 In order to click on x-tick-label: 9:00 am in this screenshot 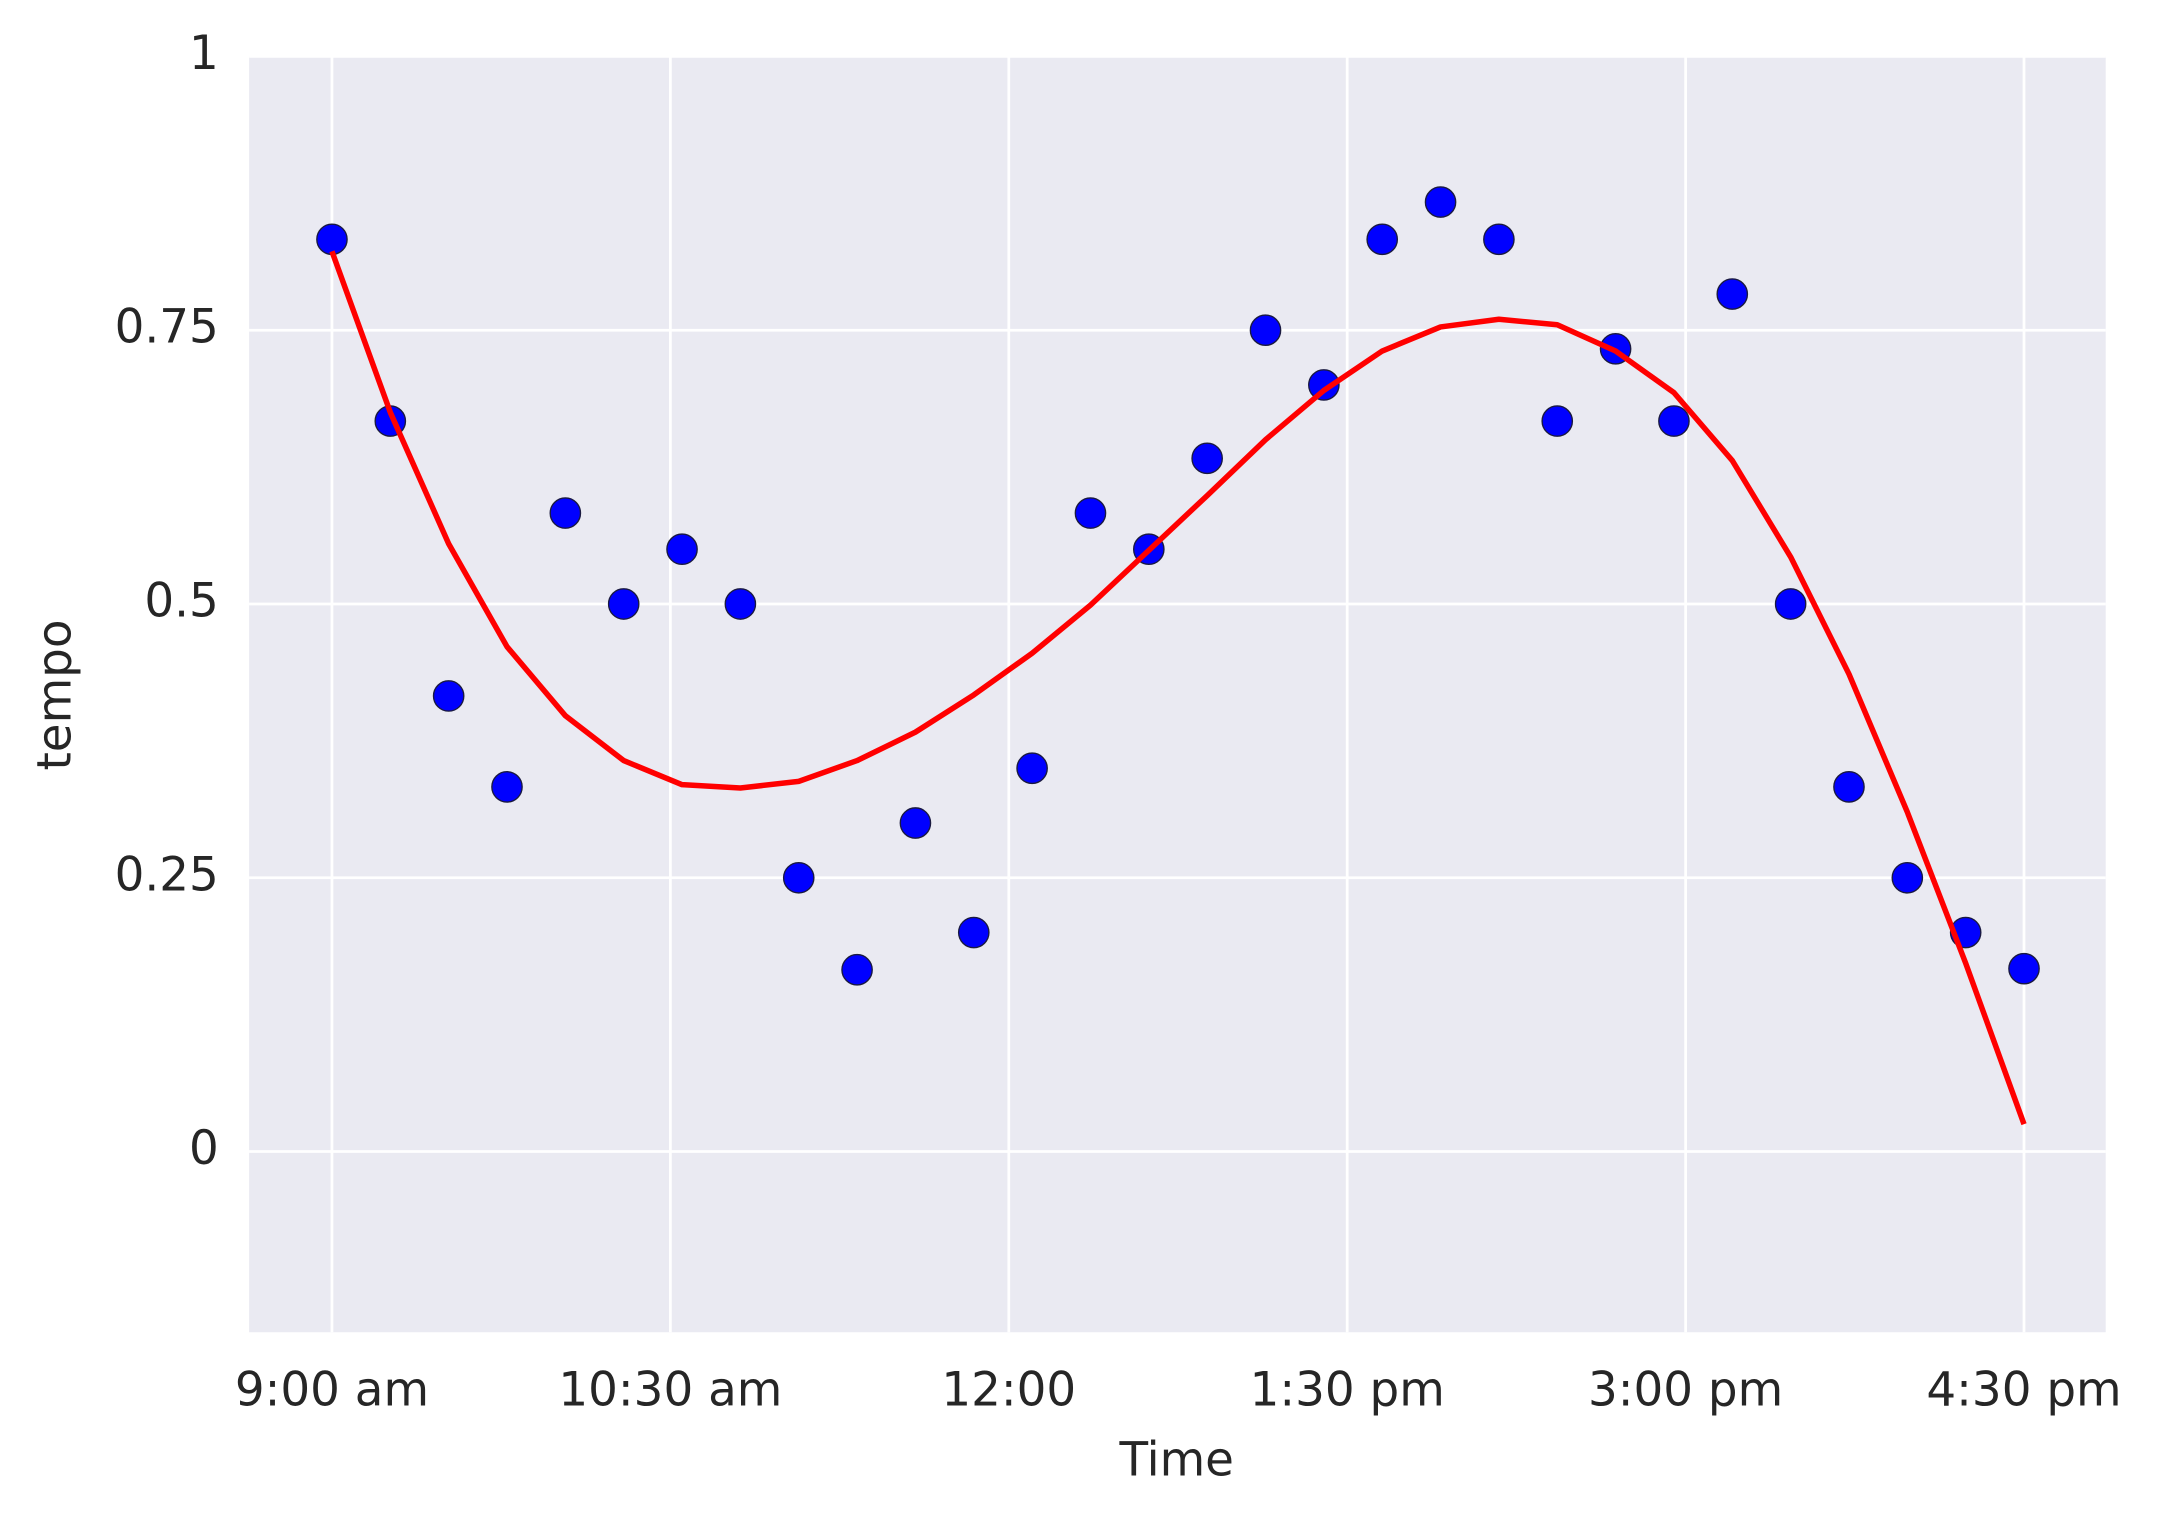, I will do `click(332, 1390)`.